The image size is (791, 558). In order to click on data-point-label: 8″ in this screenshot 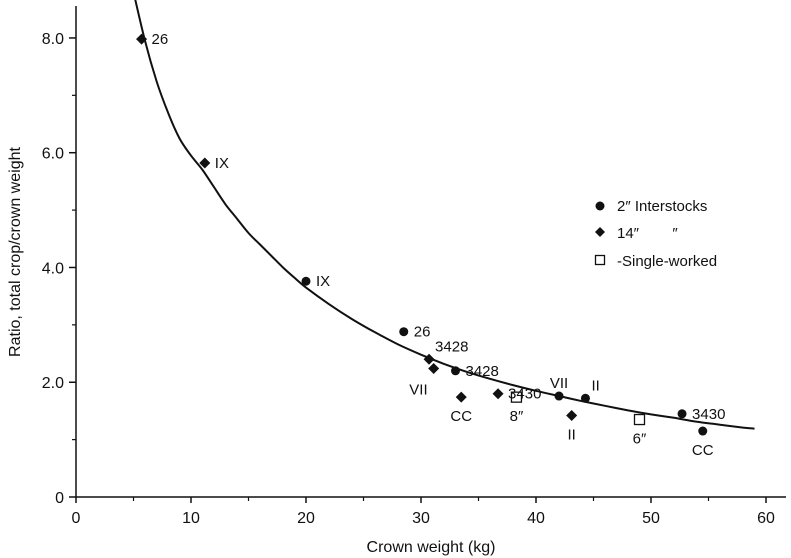, I will do `click(517, 416)`.